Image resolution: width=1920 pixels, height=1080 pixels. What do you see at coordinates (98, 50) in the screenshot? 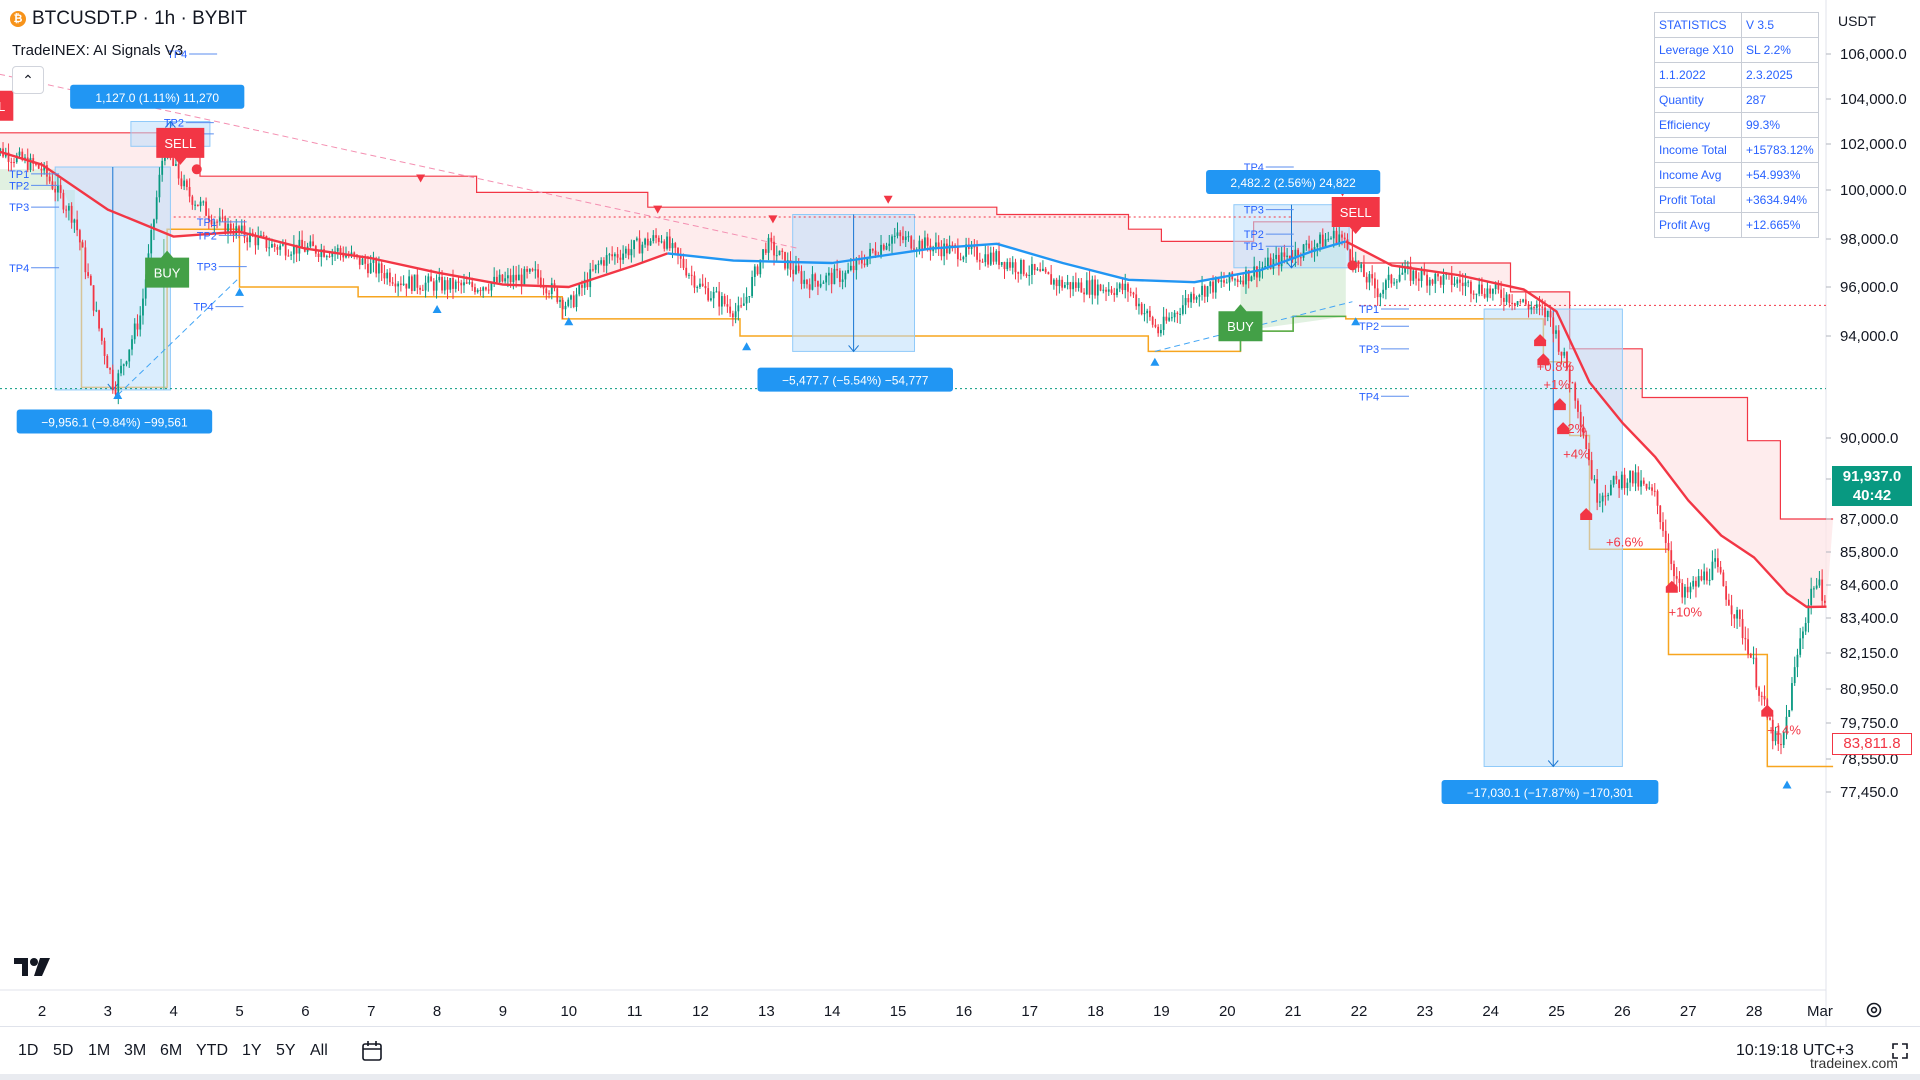
I see `indicator-title: TradeINEX: AI Signals V3` at bounding box center [98, 50].